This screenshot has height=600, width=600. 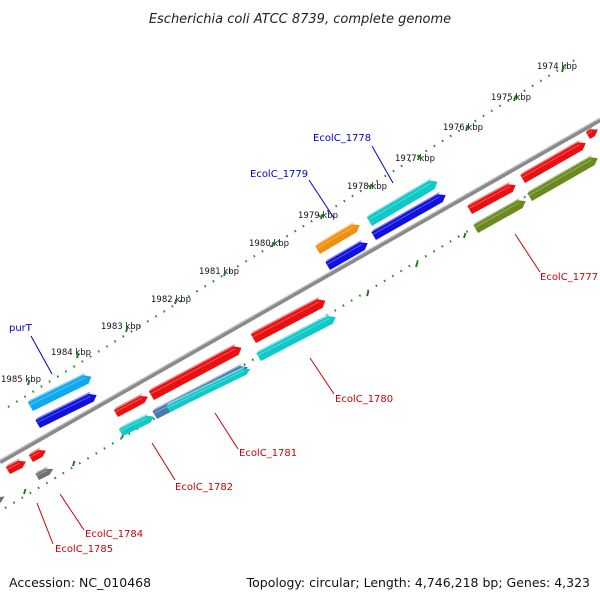 I want to click on gene-purt-top, so click(x=56, y=387).